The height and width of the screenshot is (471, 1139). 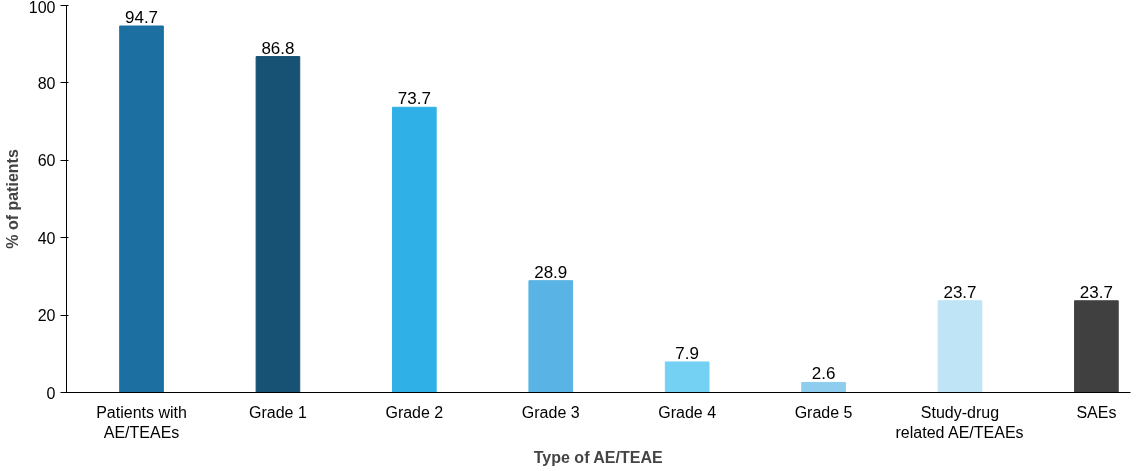 What do you see at coordinates (141, 422) in the screenshot?
I see `x-tick-label: Patients with AE/TEAEs` at bounding box center [141, 422].